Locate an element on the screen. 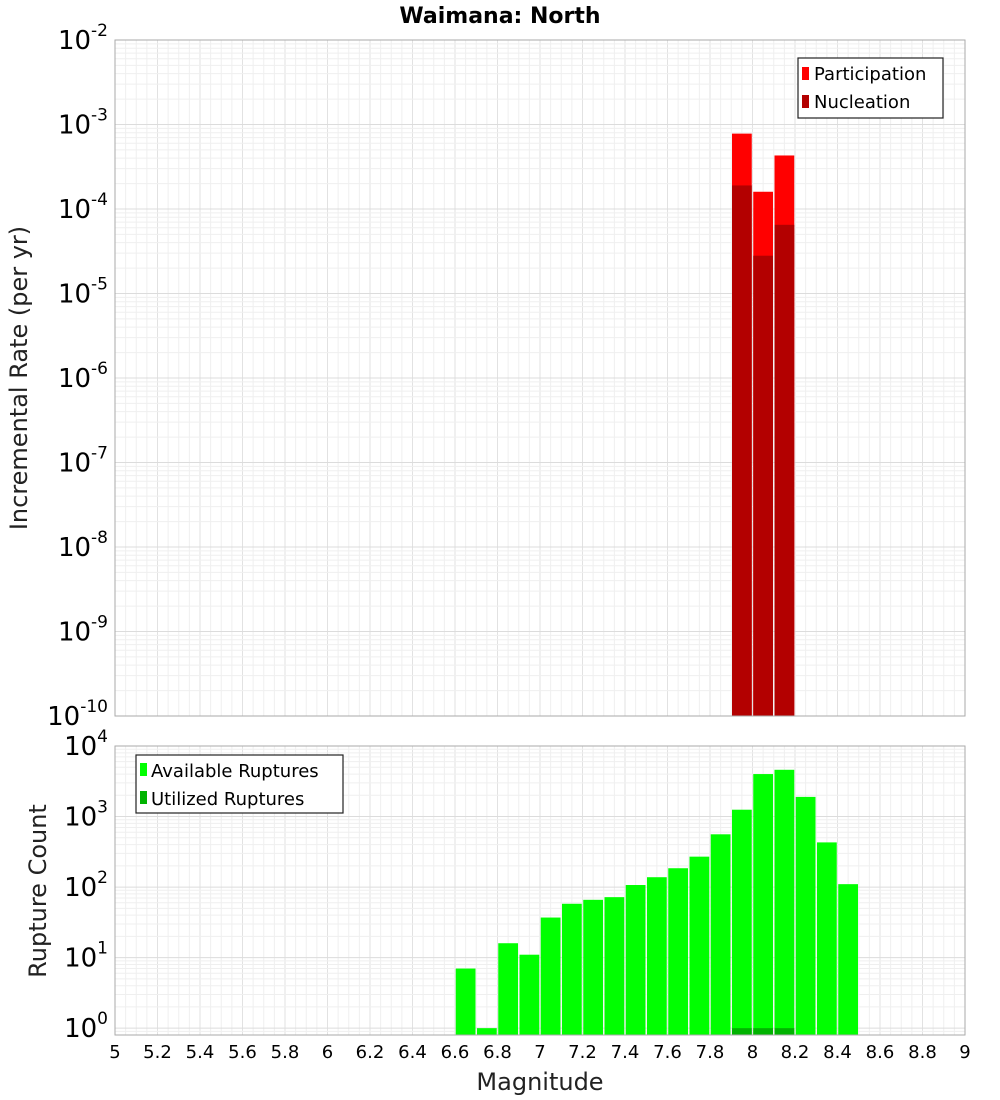 The height and width of the screenshot is (1100, 1000). bottom-y-tick-label: 10⁴ is located at coordinates (86, 744).